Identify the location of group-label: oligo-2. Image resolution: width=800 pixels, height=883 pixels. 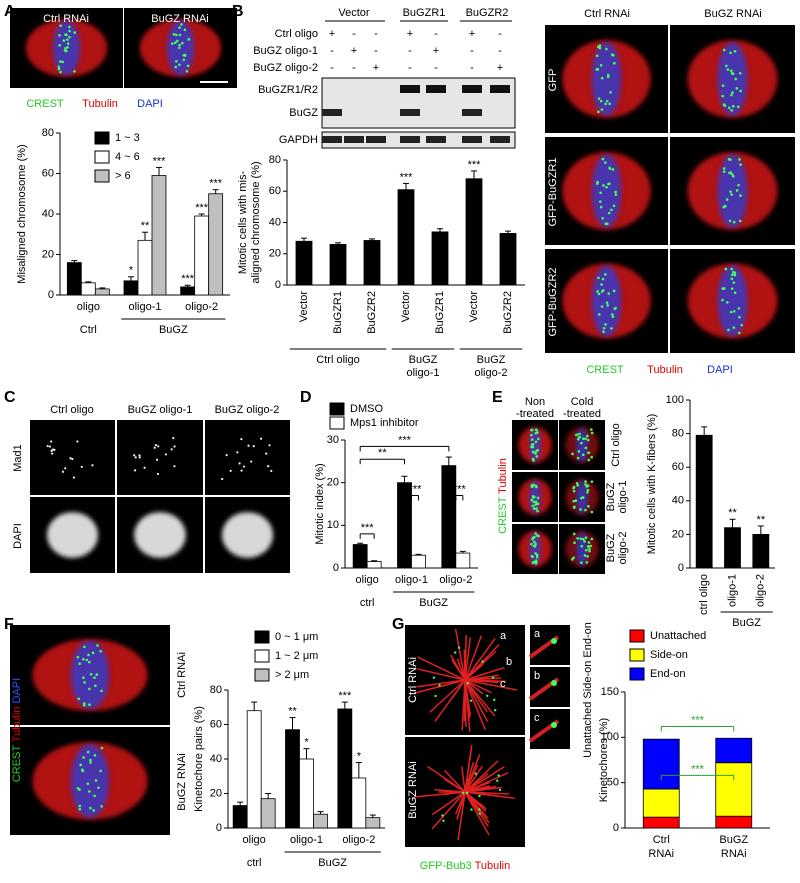
(490, 373).